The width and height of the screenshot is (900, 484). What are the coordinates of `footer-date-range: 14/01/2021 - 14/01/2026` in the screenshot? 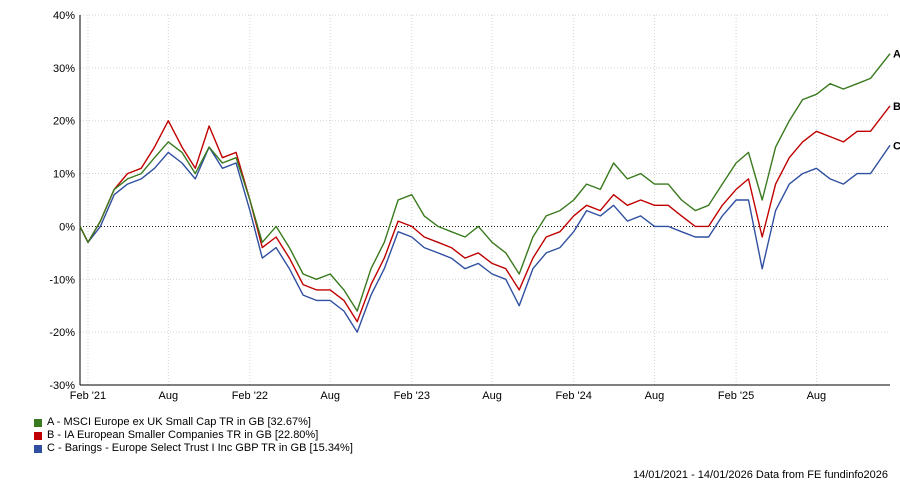 It's located at (692, 475).